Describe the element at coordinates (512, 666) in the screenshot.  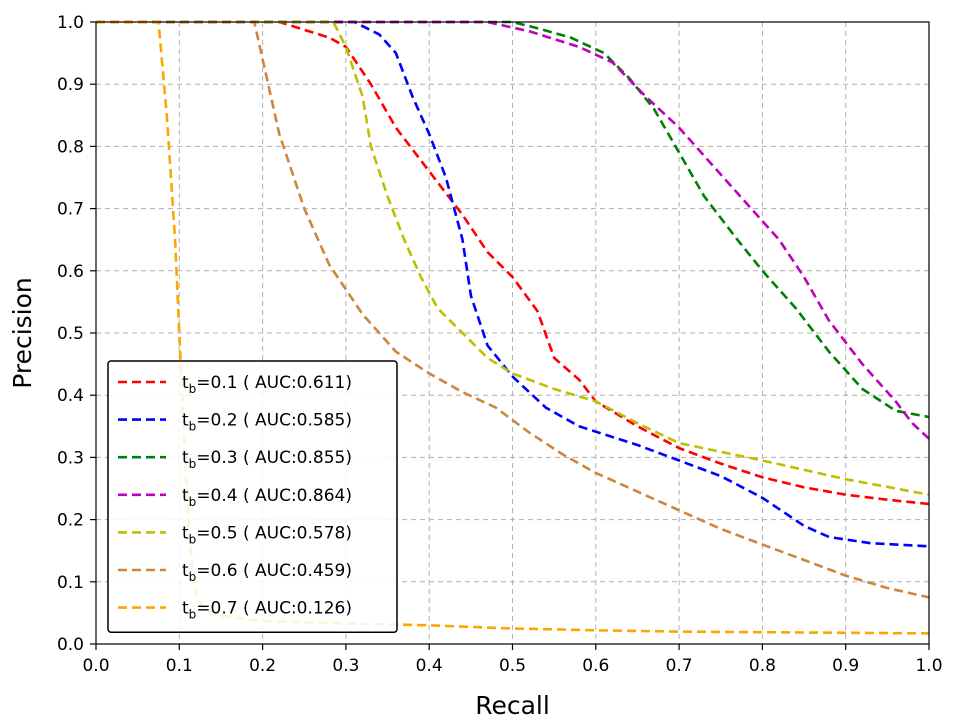
I see `x-tick-label: 0.5` at that location.